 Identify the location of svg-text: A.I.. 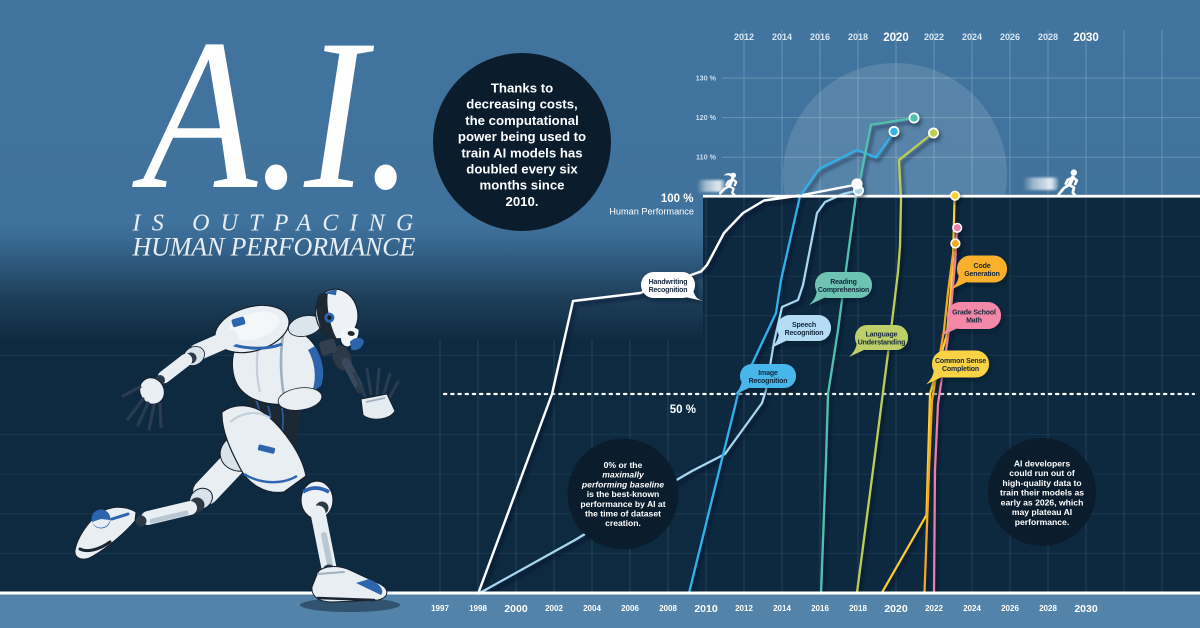
(272, 117).